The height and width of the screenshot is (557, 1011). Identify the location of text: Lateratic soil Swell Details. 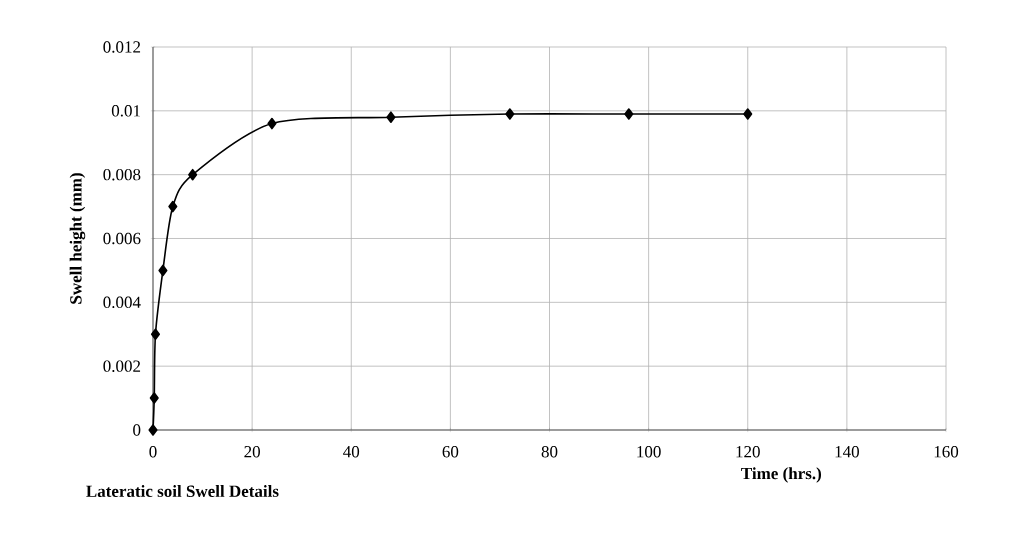
(182, 491).